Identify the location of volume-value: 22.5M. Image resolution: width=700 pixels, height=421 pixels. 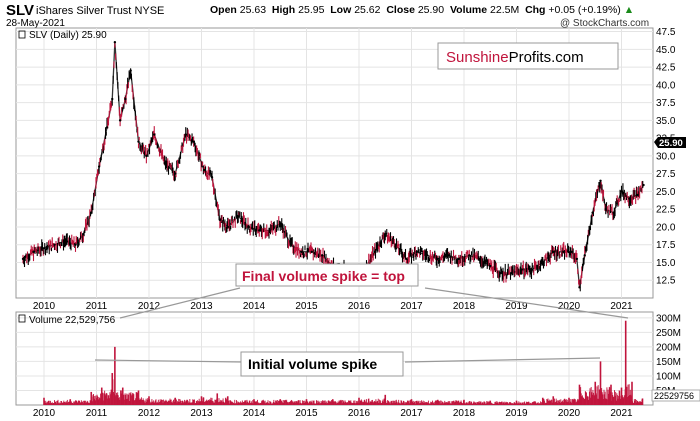
(505, 10).